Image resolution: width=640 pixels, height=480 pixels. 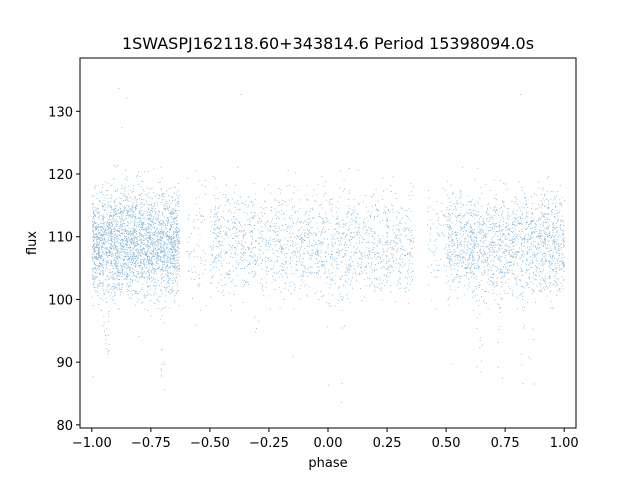 I want to click on x-tick-label: 0.75, so click(x=505, y=443).